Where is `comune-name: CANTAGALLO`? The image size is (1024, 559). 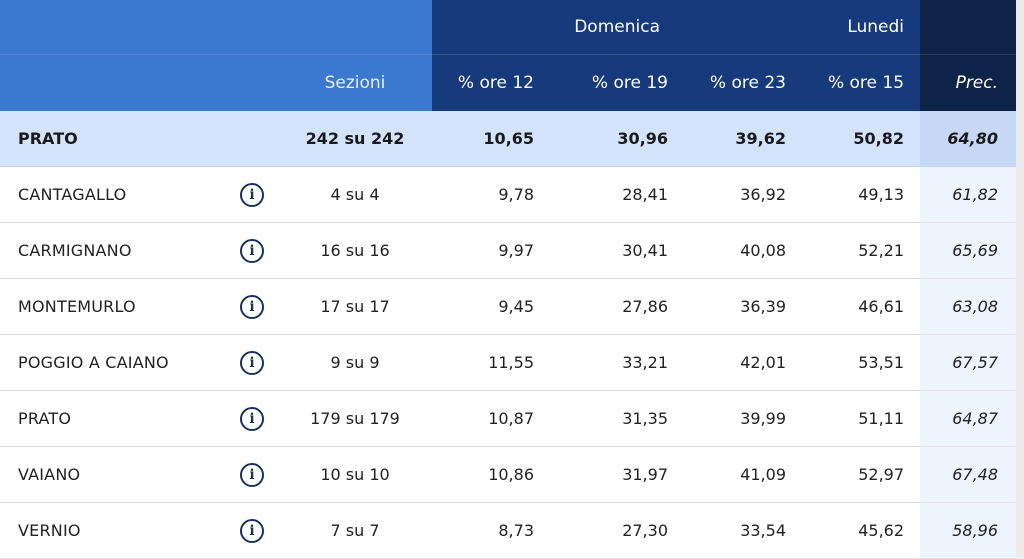
comune-name: CANTAGALLO is located at coordinates (113, 194).